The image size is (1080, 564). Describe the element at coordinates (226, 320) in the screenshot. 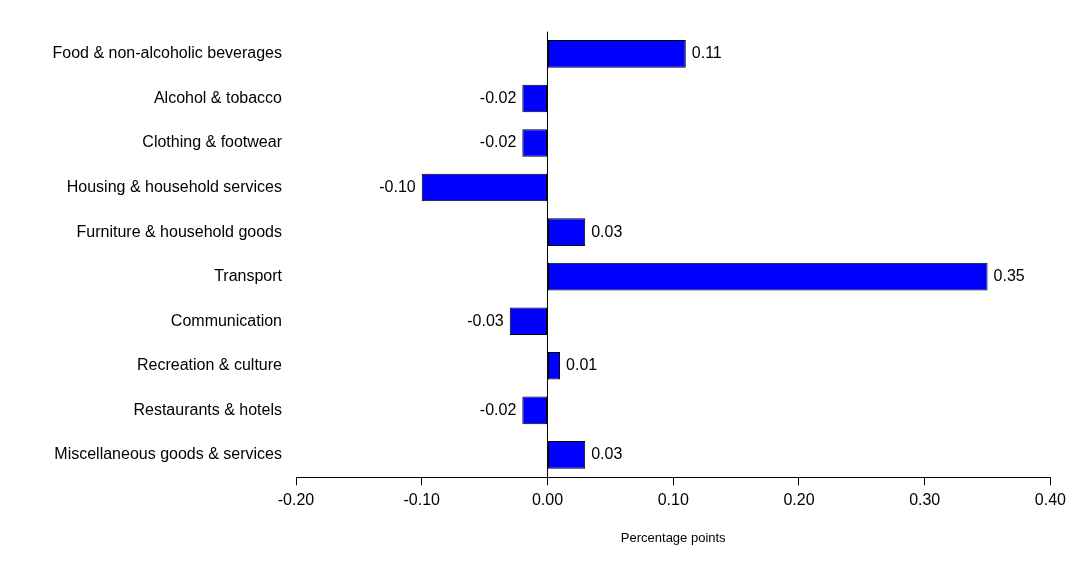

I see `y-tick-label: Communication` at that location.